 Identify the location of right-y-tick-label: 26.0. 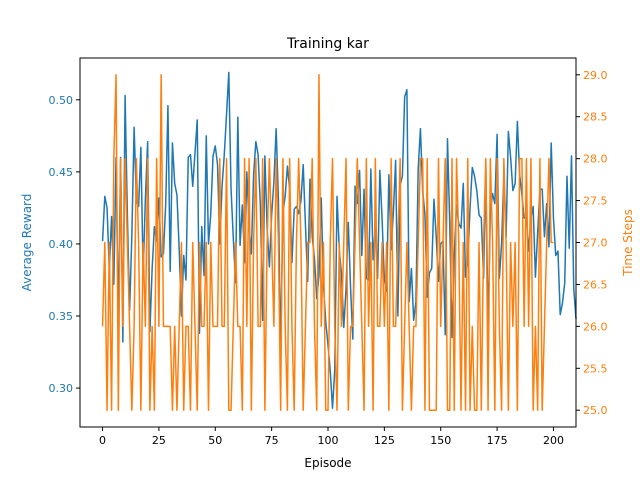
(595, 326).